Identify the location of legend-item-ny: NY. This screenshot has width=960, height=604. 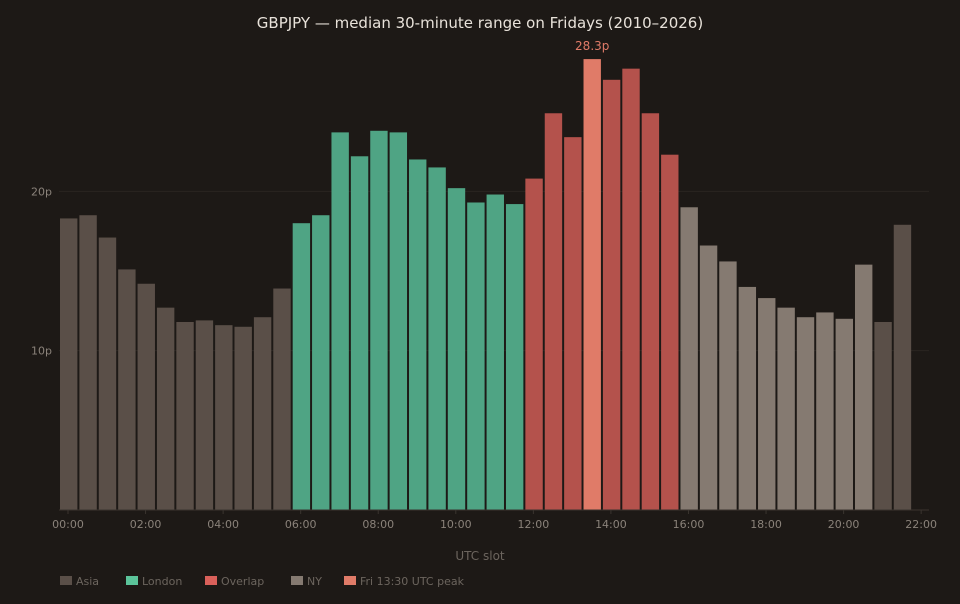
(306, 581).